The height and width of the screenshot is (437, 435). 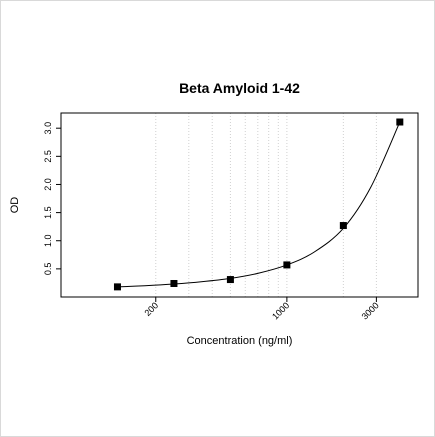 I want to click on y-tick-label: 2.0, so click(x=48, y=184).